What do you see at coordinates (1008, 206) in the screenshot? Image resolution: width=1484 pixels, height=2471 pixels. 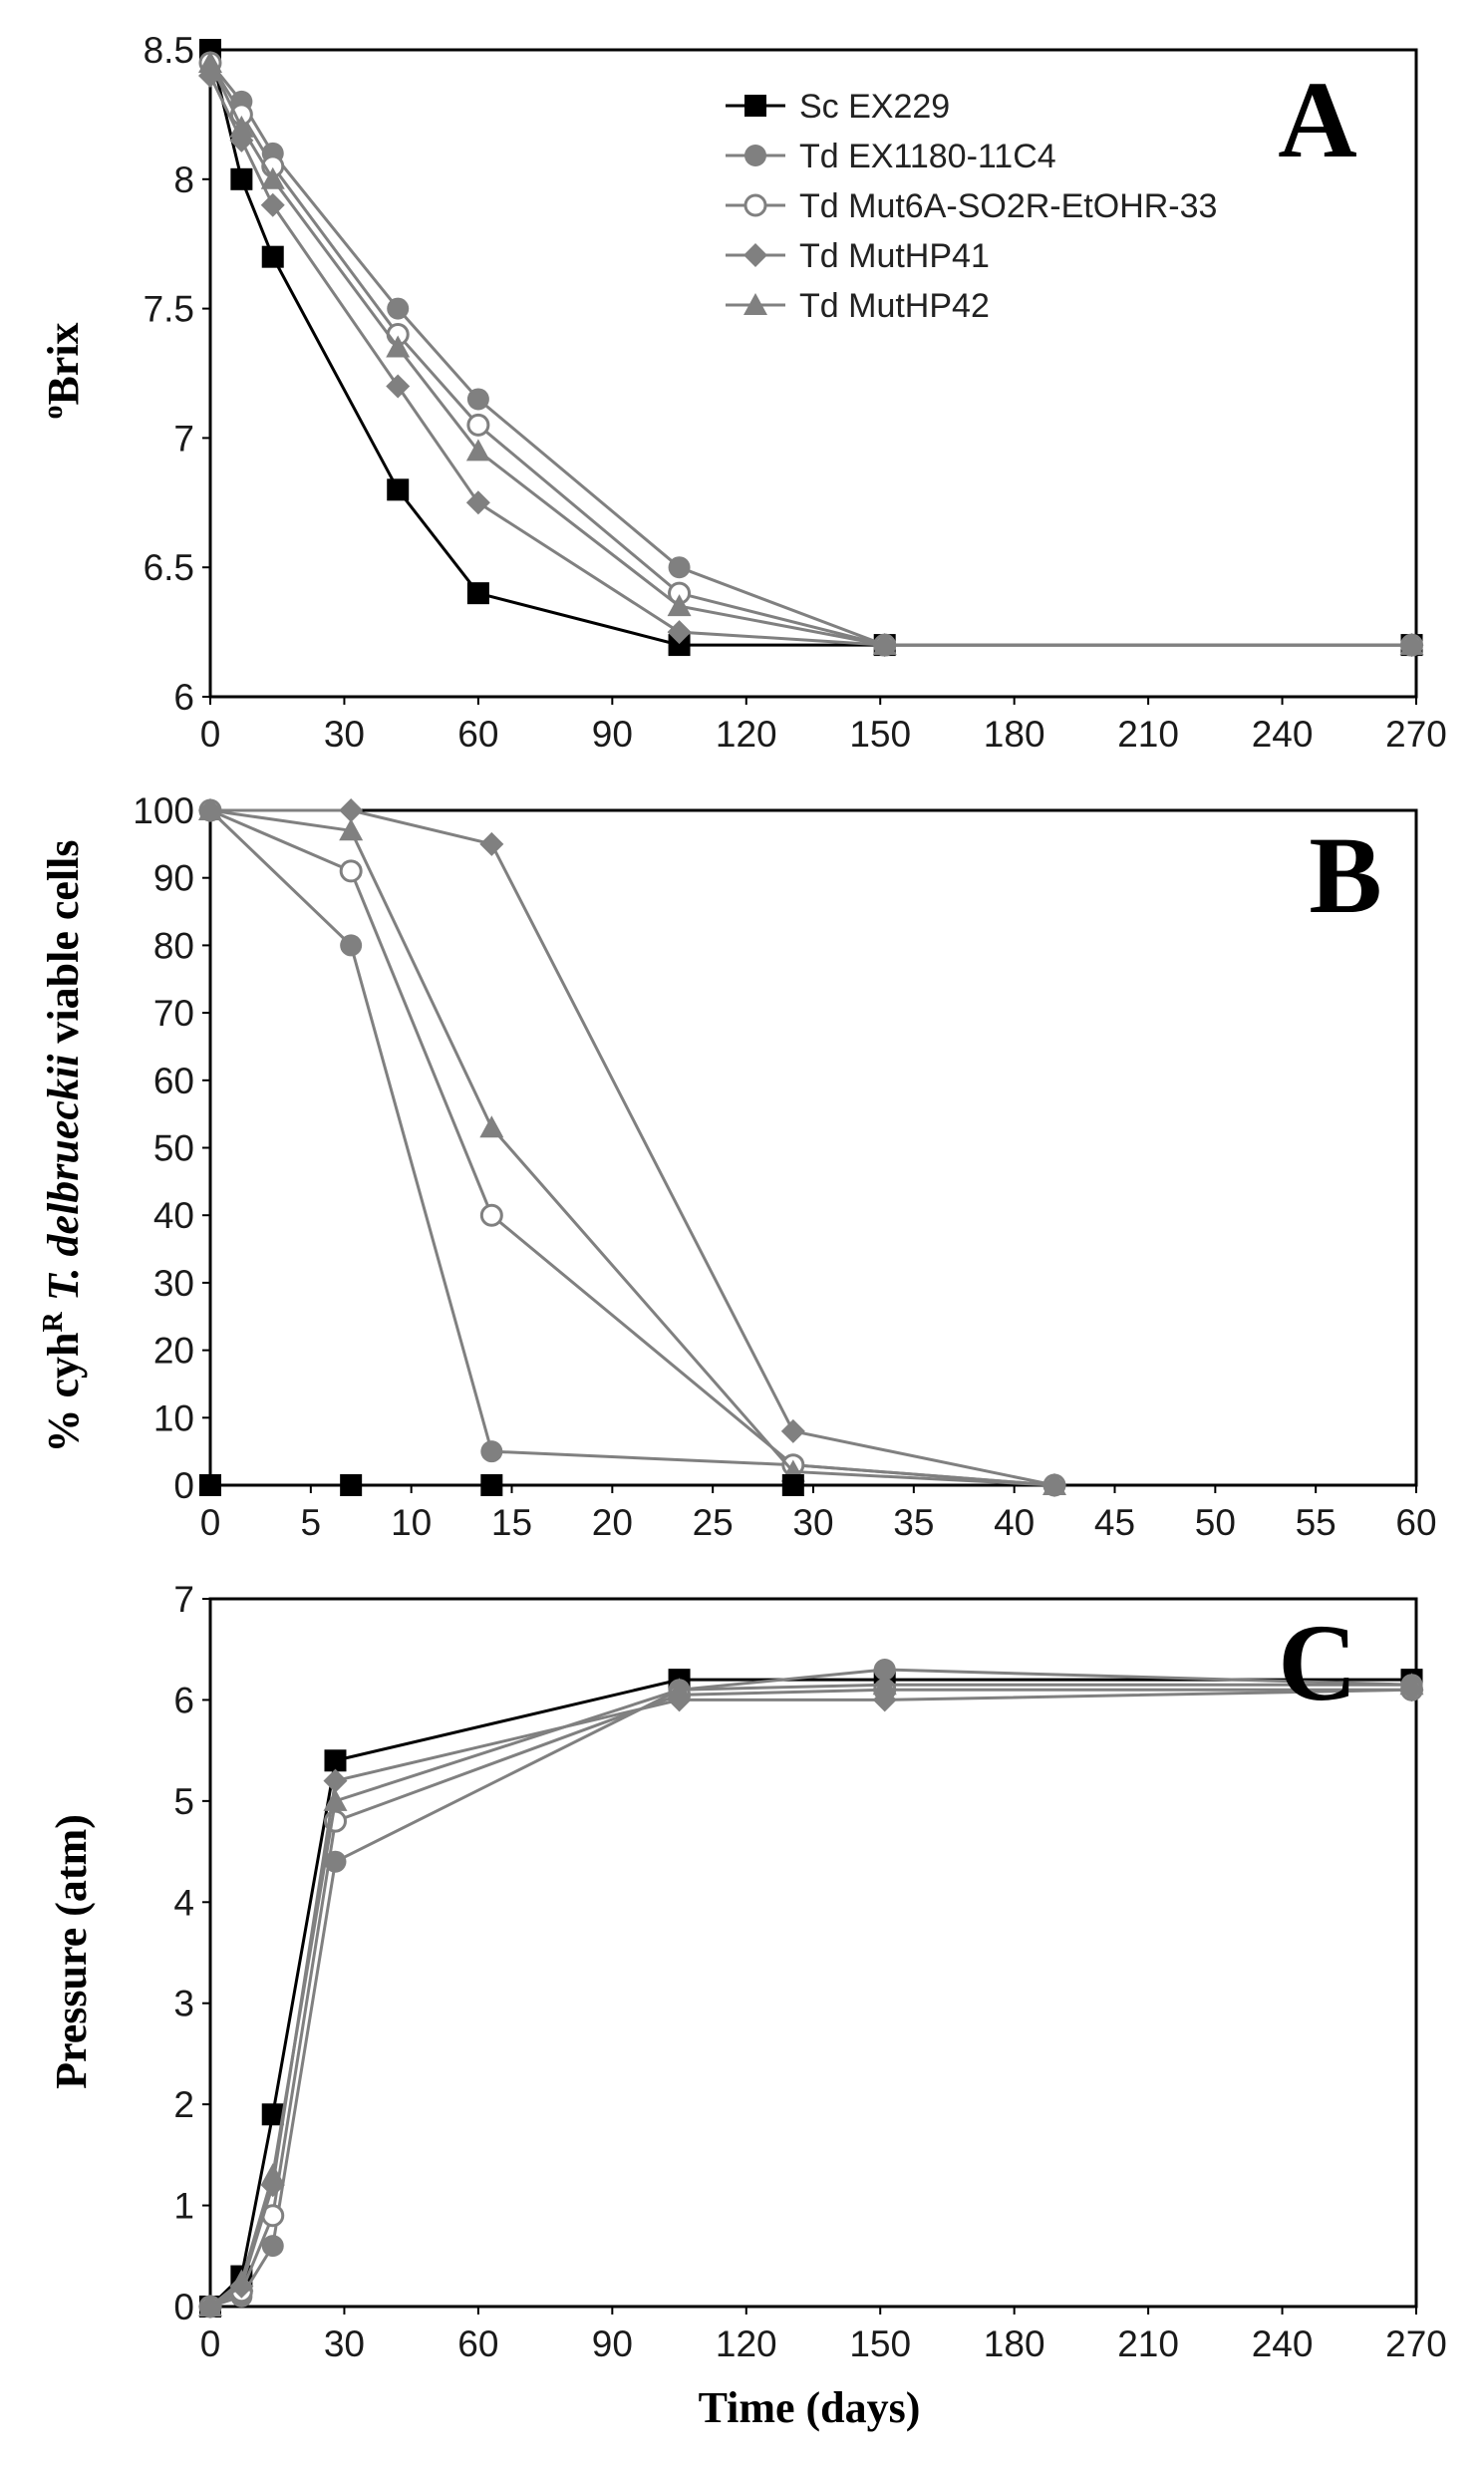 I see `legend-label: Td Mut6A-SO2R-EtOHR-33` at bounding box center [1008, 206].